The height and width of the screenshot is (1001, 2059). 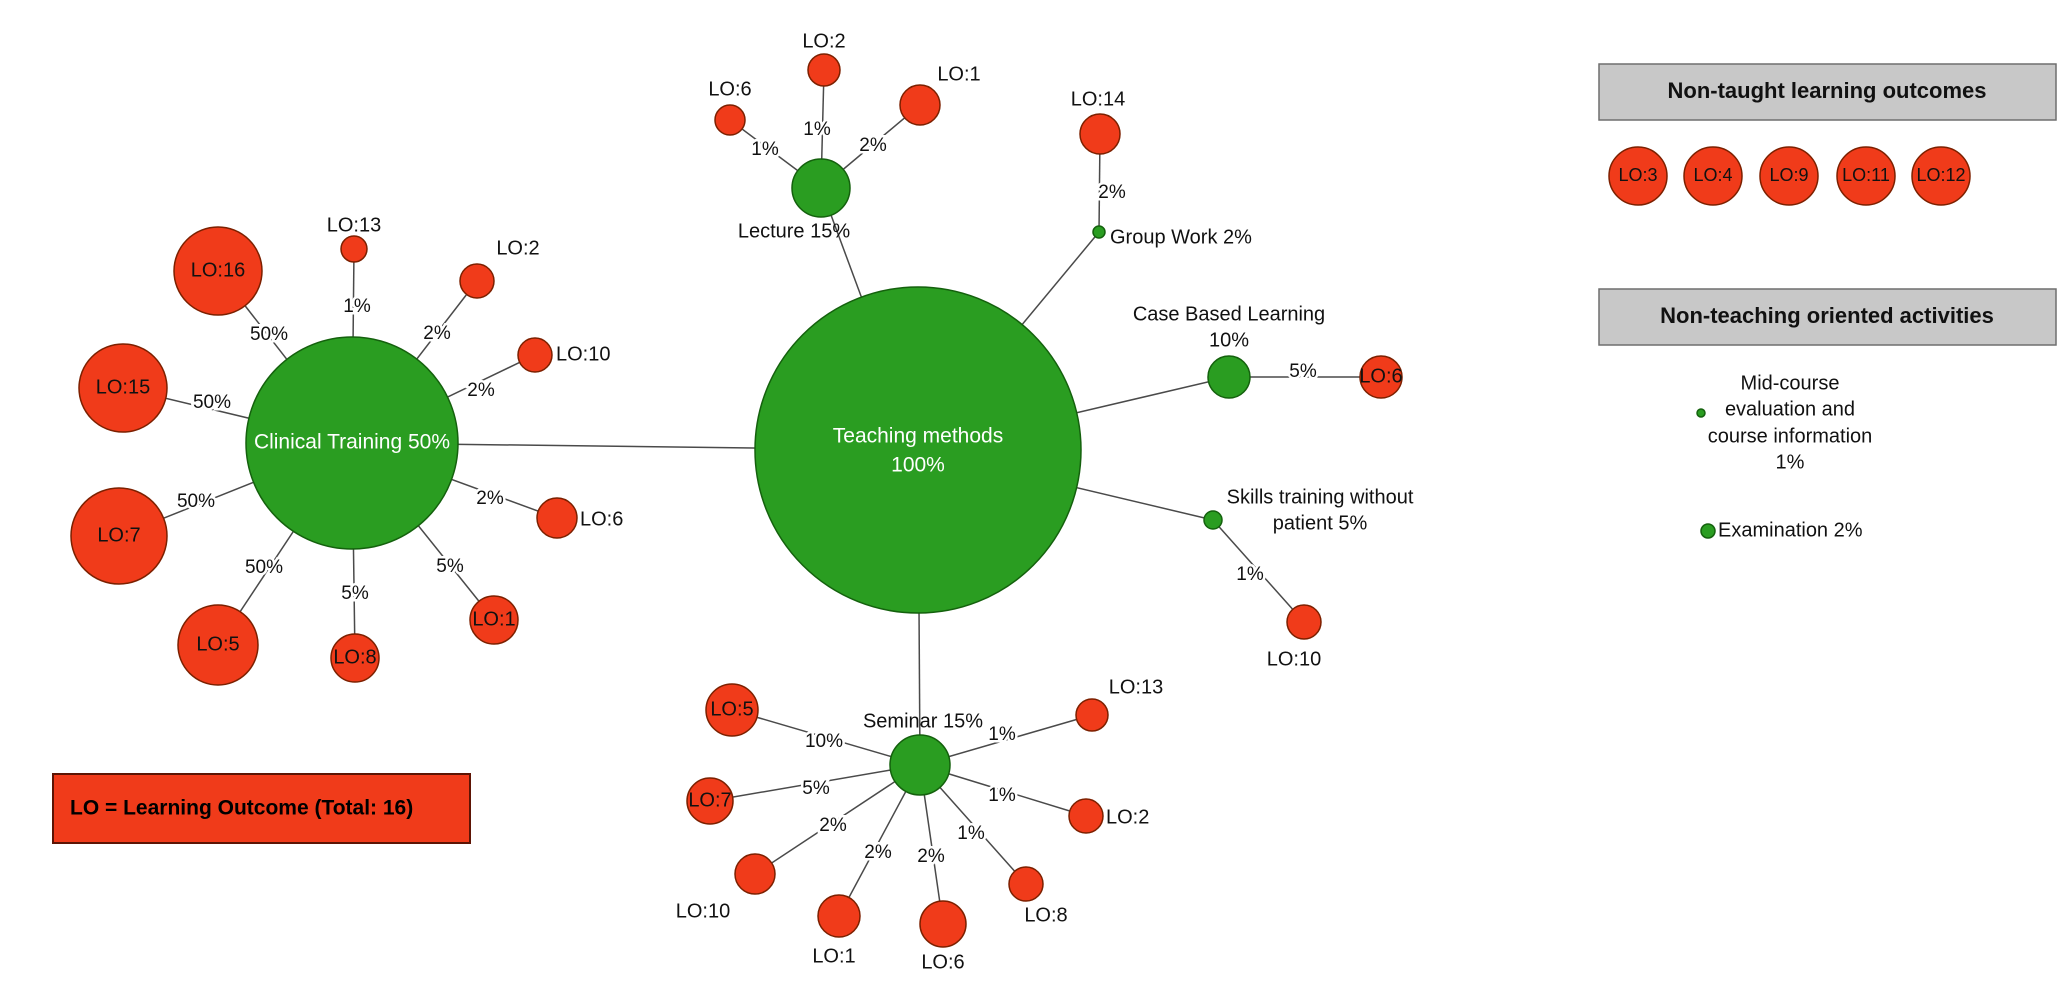 What do you see at coordinates (1026, 884) in the screenshot?
I see `node-seminar-lo8` at bounding box center [1026, 884].